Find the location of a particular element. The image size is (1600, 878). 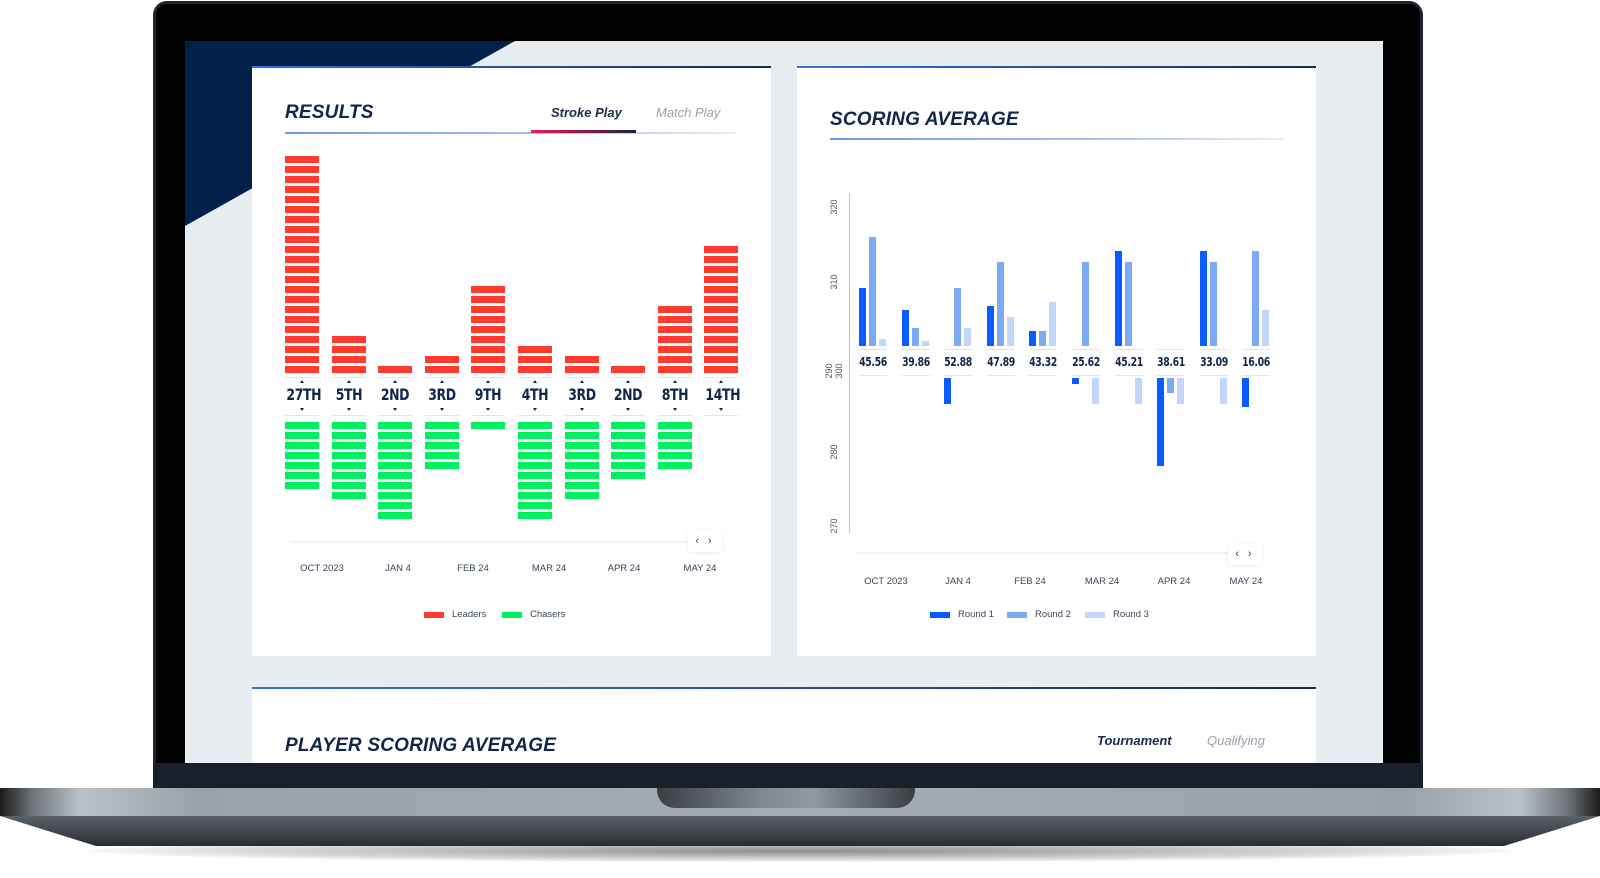

scoring-scroll-track is located at coordinates (1047, 553).